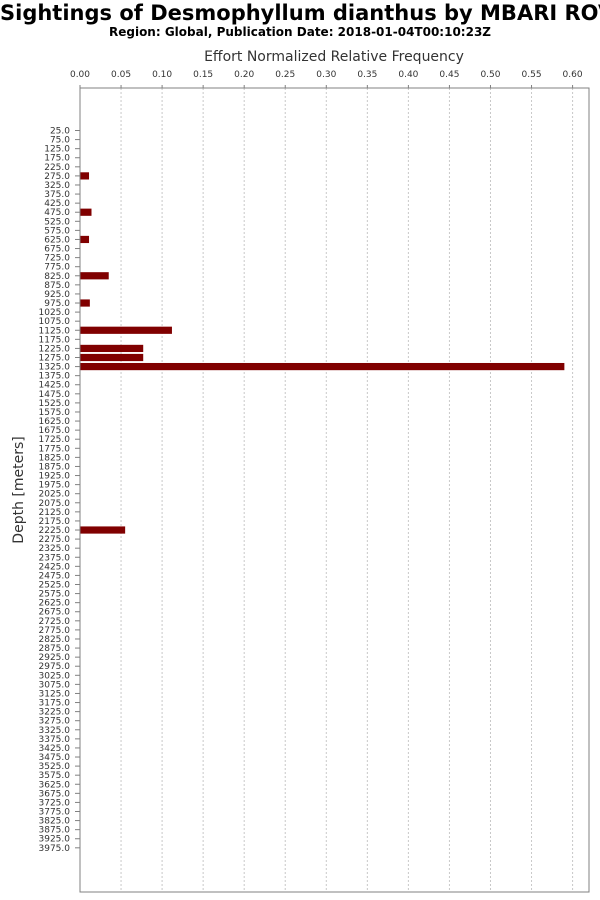 Image resolution: width=600 pixels, height=900 pixels. Describe the element at coordinates (55, 822) in the screenshot. I see `y-tick-label: 3825.0` at that location.